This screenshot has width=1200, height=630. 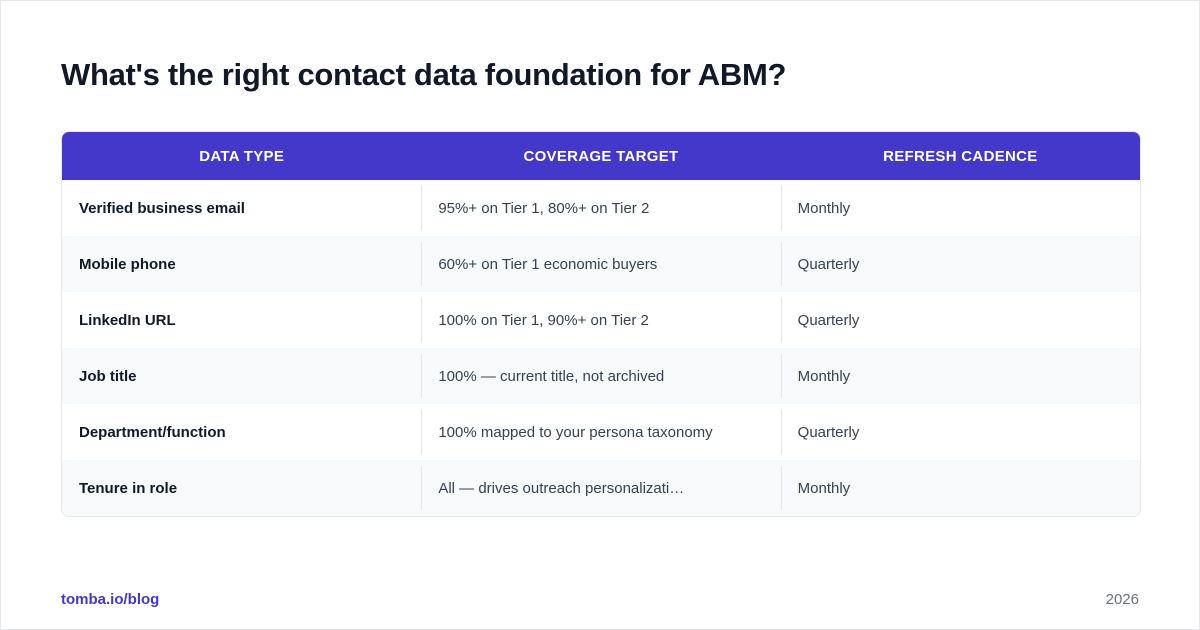 I want to click on cell-coverage-target: 100% on Tier 1, 90%+ on Tier 2, so click(x=600, y=320).